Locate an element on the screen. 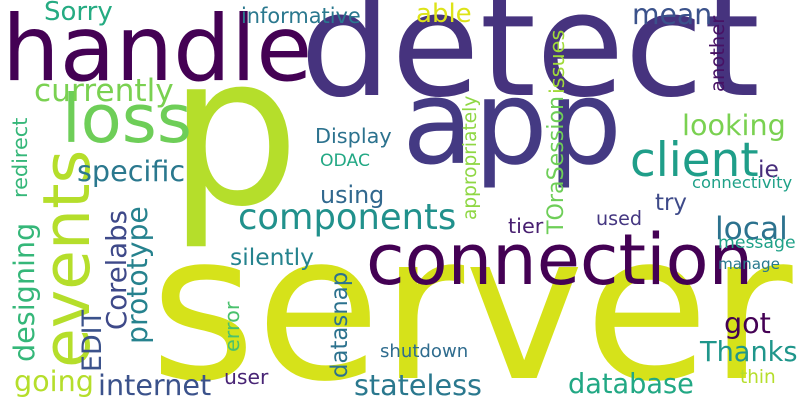 The image size is (800, 400). word-shutdown: shutdown is located at coordinates (424, 351).